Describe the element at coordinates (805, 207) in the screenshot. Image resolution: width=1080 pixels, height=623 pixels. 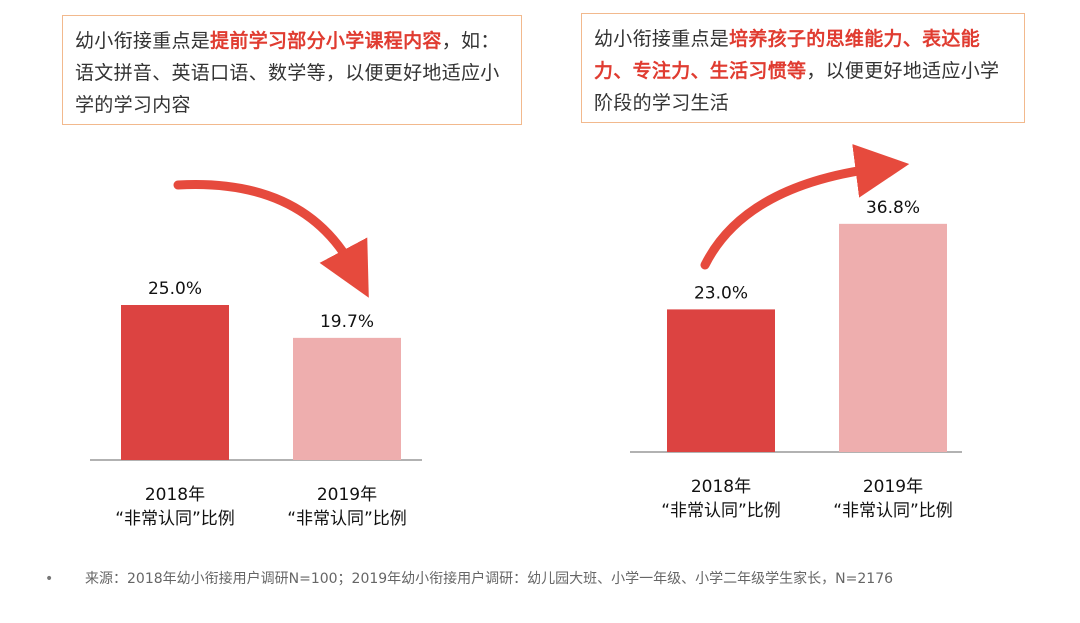
I see `trend-up-arrow-icon` at that location.